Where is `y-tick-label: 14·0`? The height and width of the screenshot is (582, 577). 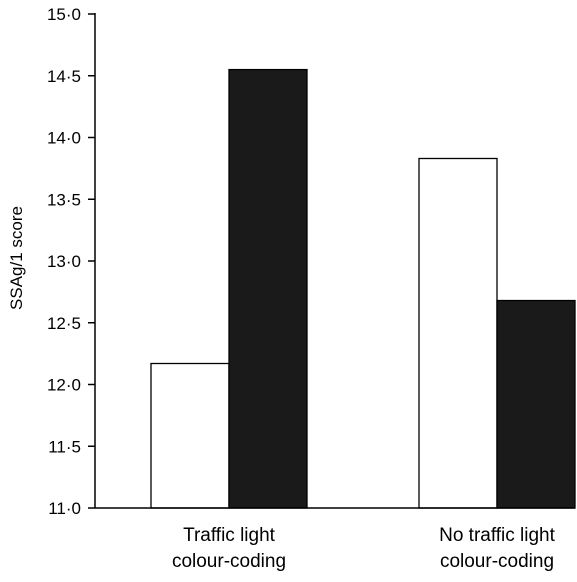 y-tick-label: 14·0 is located at coordinates (64, 138).